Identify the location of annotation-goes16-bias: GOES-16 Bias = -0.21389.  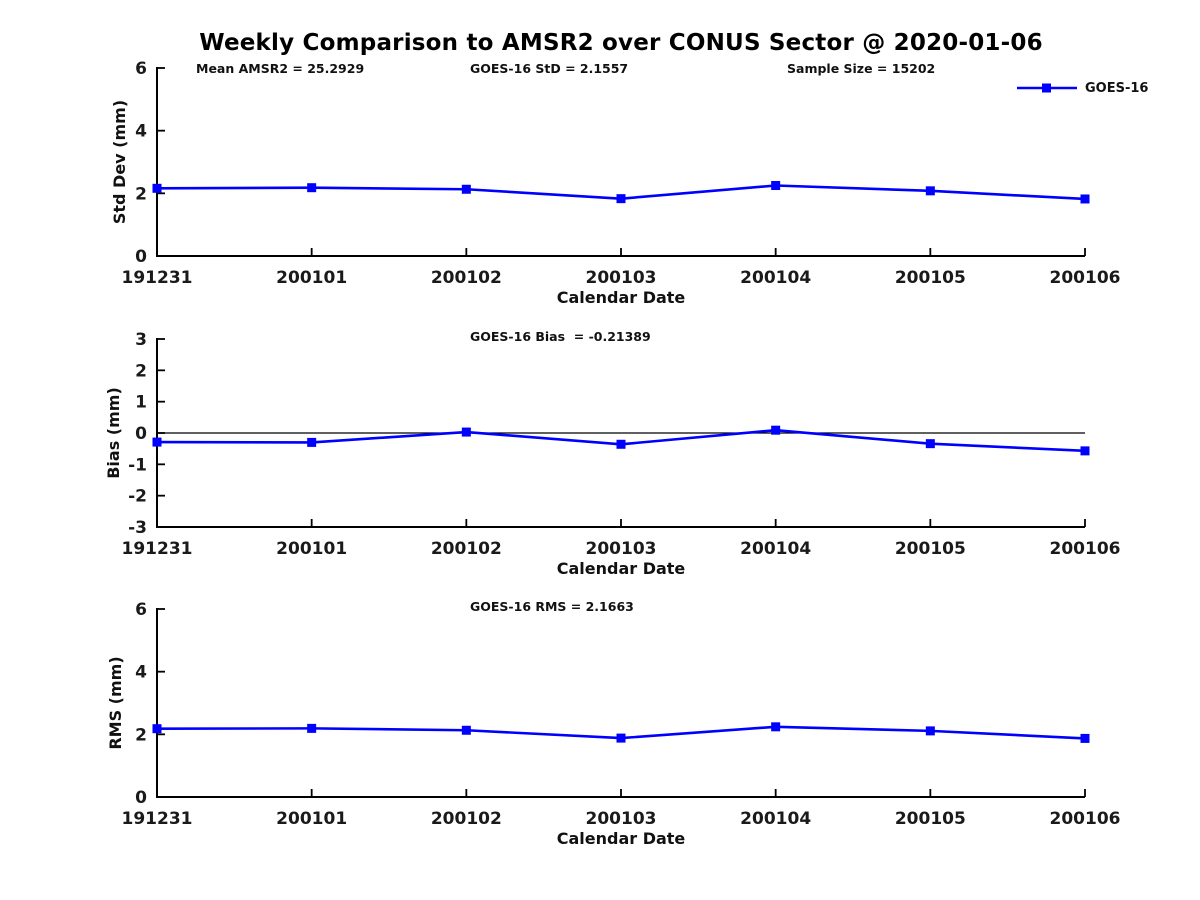
(560, 336).